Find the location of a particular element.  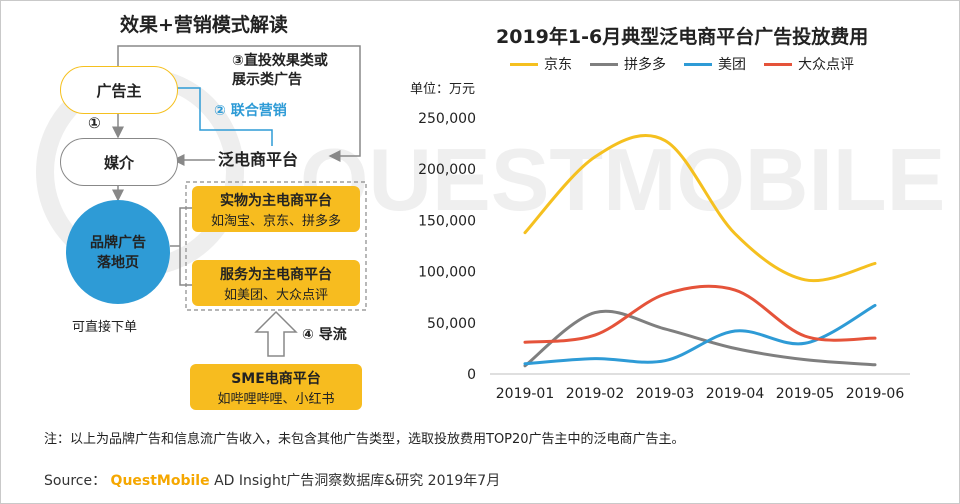

media-label: 媒介 is located at coordinates (118, 162).